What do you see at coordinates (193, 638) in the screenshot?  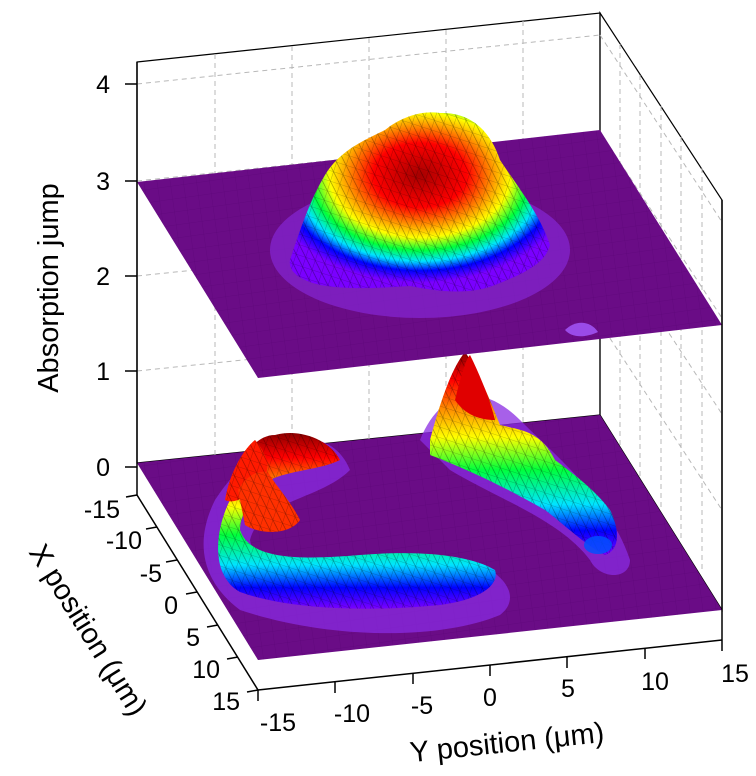 I see `x-tick-label: 5` at bounding box center [193, 638].